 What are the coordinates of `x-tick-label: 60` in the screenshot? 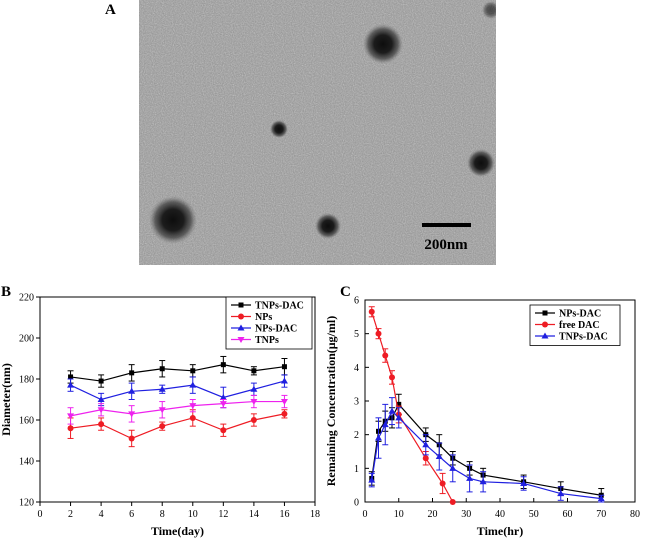 It's located at (568, 514).